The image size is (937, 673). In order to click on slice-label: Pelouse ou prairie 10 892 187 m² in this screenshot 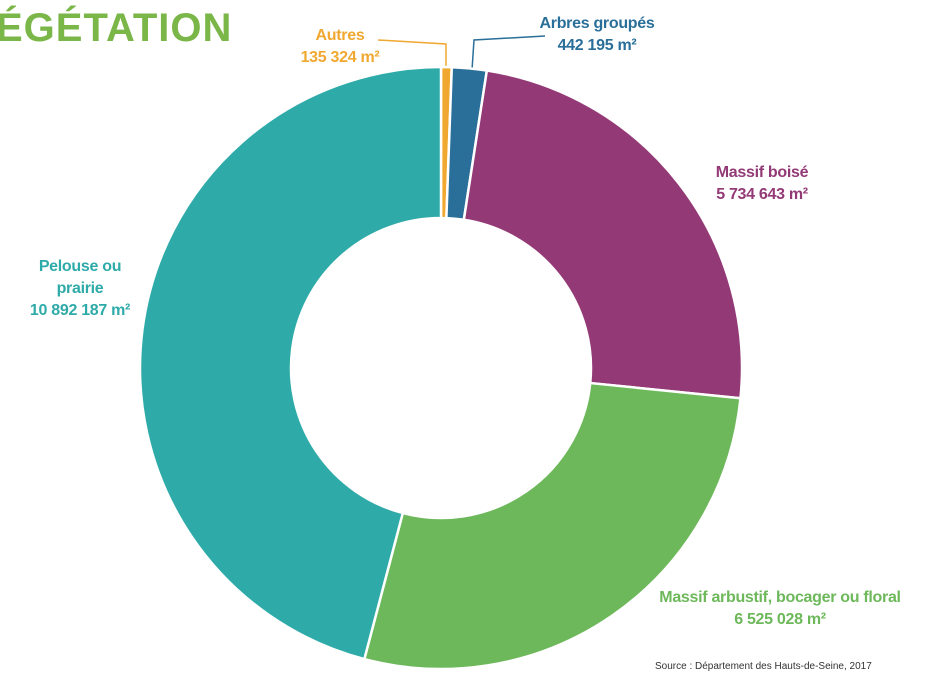, I will do `click(80, 289)`.